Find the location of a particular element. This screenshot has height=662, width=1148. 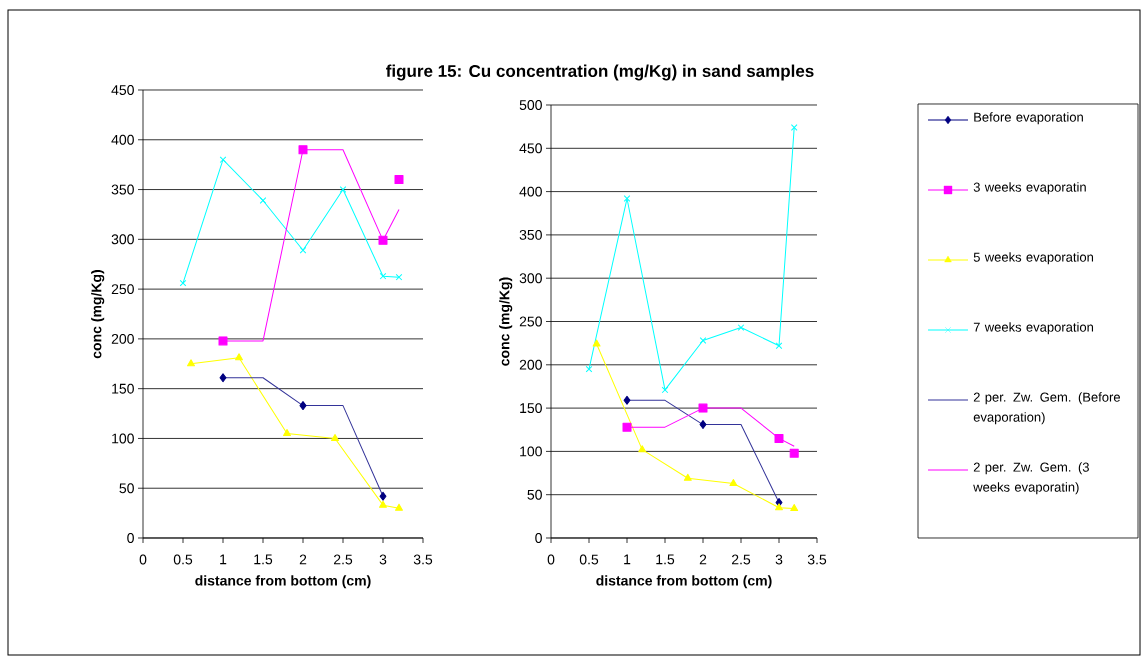

legend-label: 2 per. Zw. Gem. (Before evaporation) is located at coordinates (1046, 408).